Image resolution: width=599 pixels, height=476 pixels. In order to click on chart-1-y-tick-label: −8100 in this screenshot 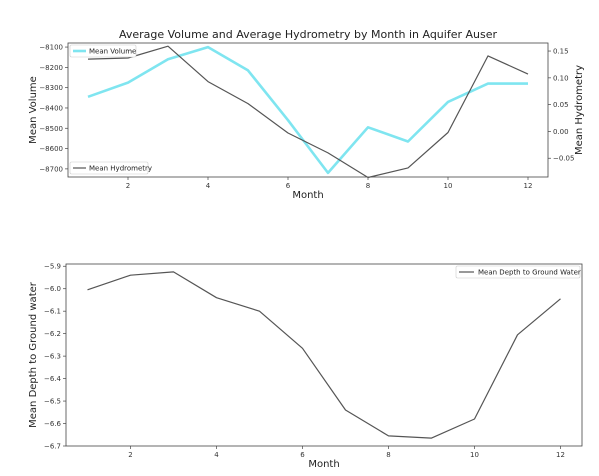, I will do `click(51, 48)`.